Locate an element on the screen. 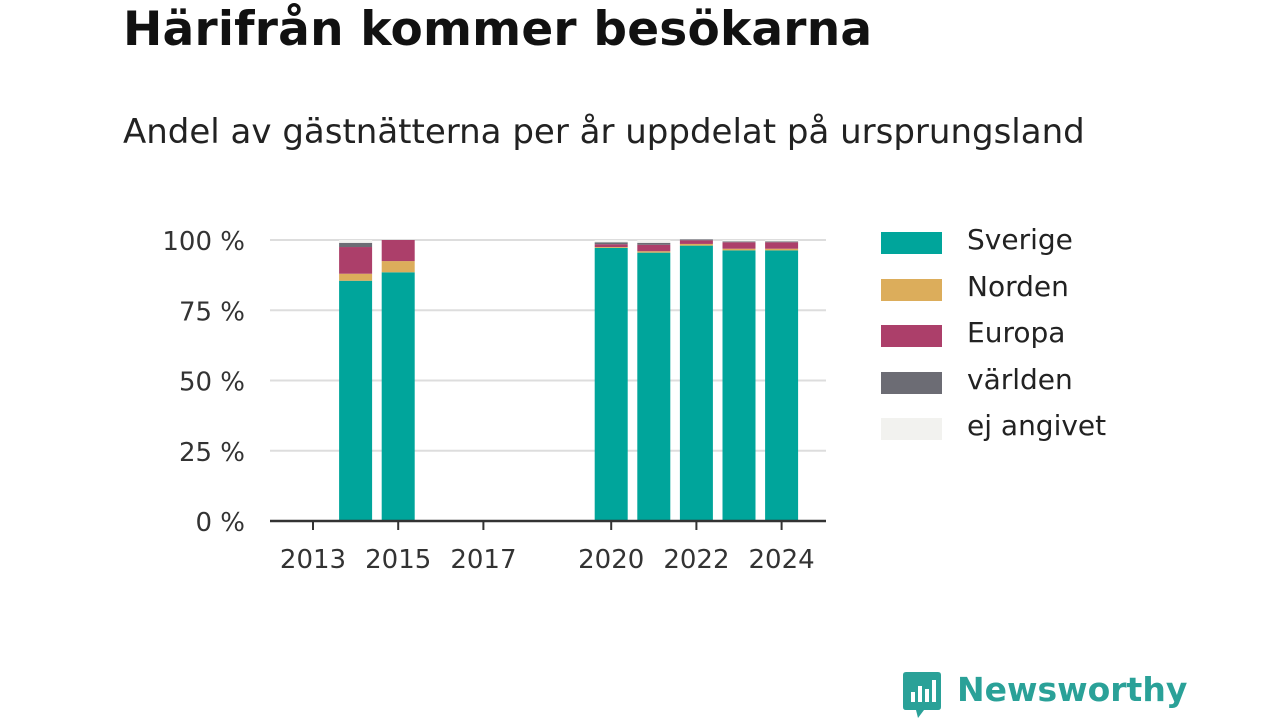 The image size is (1280, 720). bar-segment-världen-2023 is located at coordinates (739, 242).